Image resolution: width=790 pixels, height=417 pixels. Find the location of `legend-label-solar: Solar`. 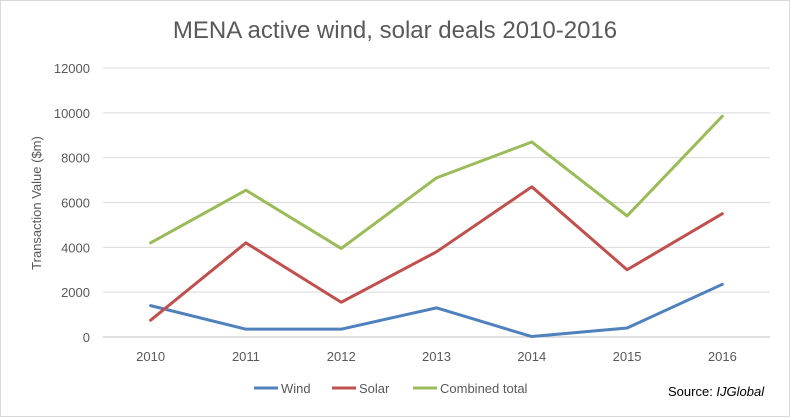

legend-label-solar: Solar is located at coordinates (374, 388).